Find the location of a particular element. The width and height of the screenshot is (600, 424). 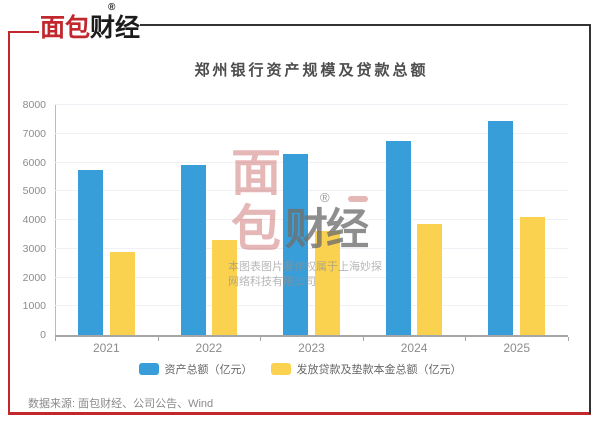

y-tick-label-3000: 3000 is located at coordinates (34, 248).